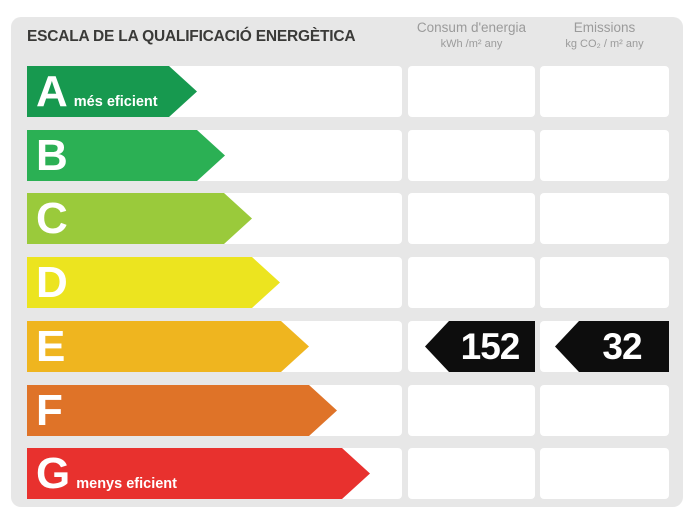  I want to click on rating-letter: G, so click(53, 473).